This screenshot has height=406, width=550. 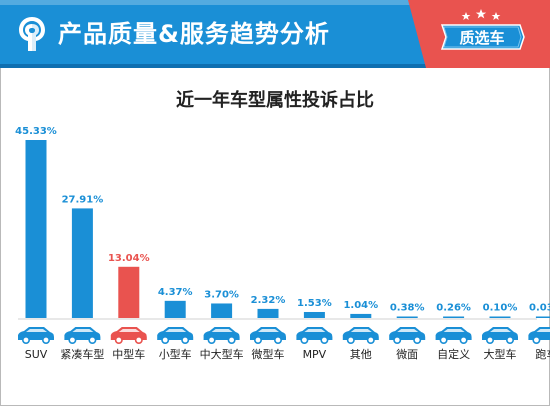 I want to click on x-tick-label: 跑车, so click(x=542, y=354).